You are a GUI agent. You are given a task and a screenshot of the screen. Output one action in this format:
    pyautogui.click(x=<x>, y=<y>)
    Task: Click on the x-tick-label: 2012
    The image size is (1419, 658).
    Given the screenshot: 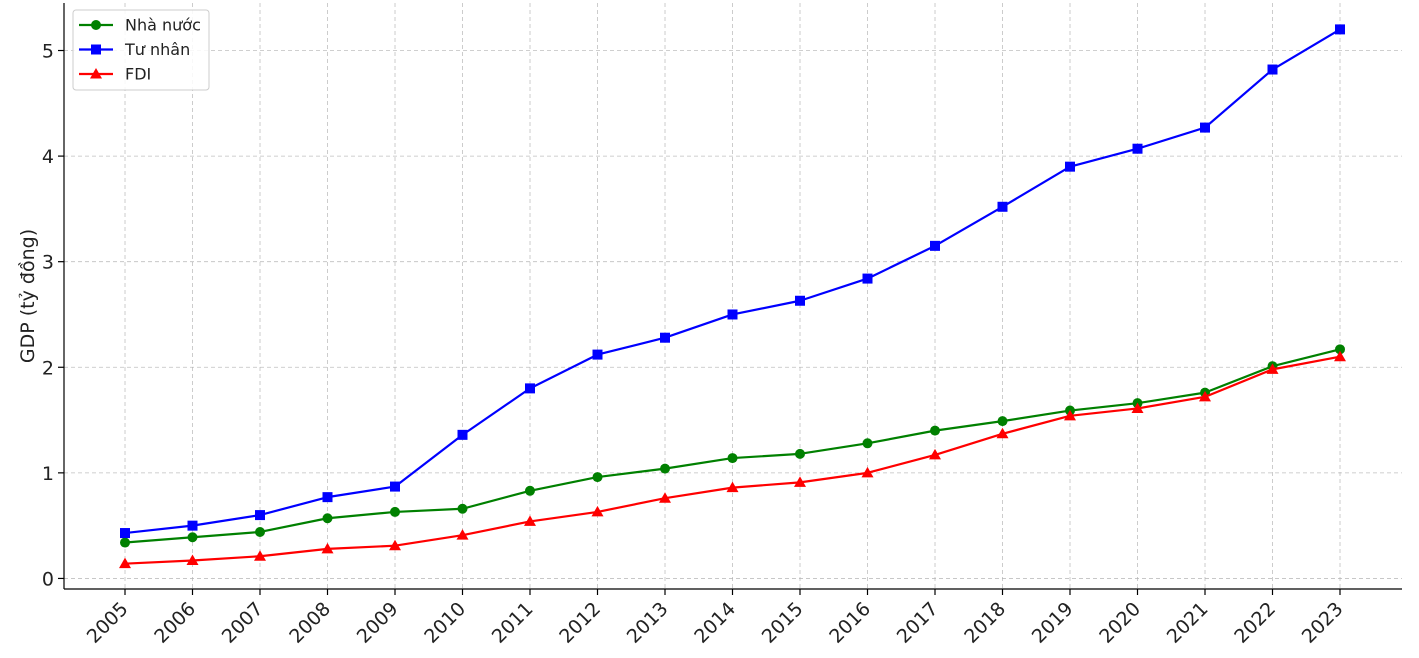 What is the action you would take?
    pyautogui.click(x=580, y=623)
    